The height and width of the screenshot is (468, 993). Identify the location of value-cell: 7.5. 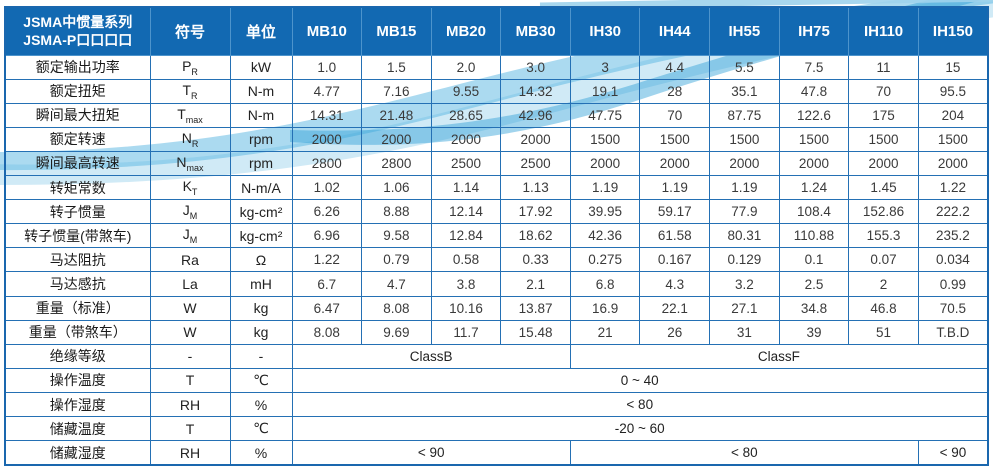
(814, 67).